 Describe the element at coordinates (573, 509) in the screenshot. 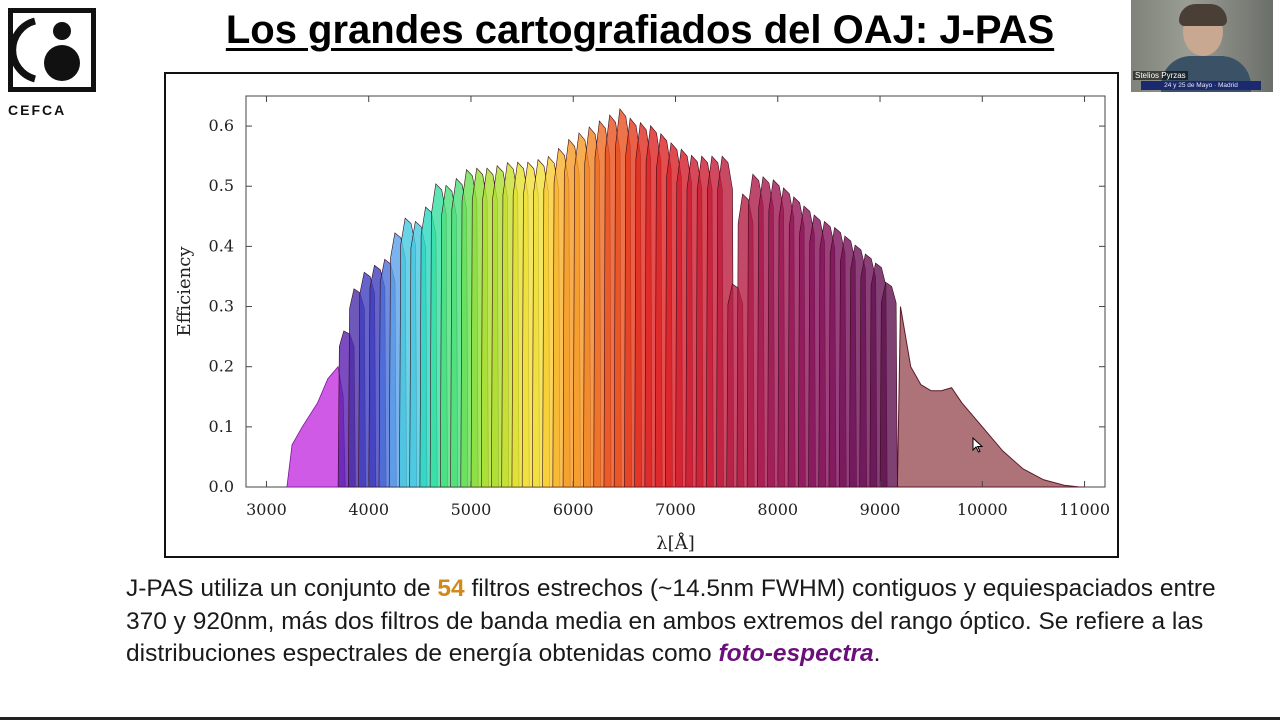

I see `x-tick-label: 6000` at that location.